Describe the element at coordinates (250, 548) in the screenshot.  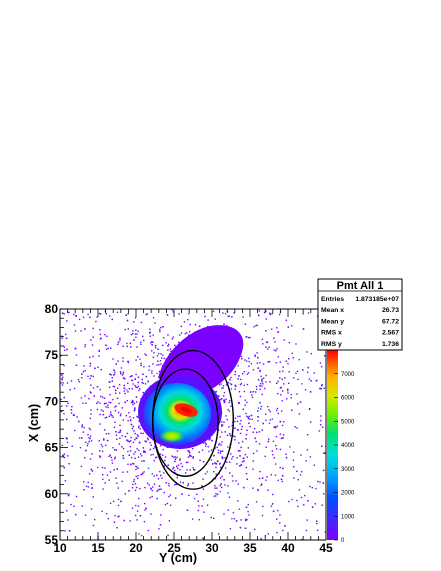
I see `x-tick-label: 35` at that location.